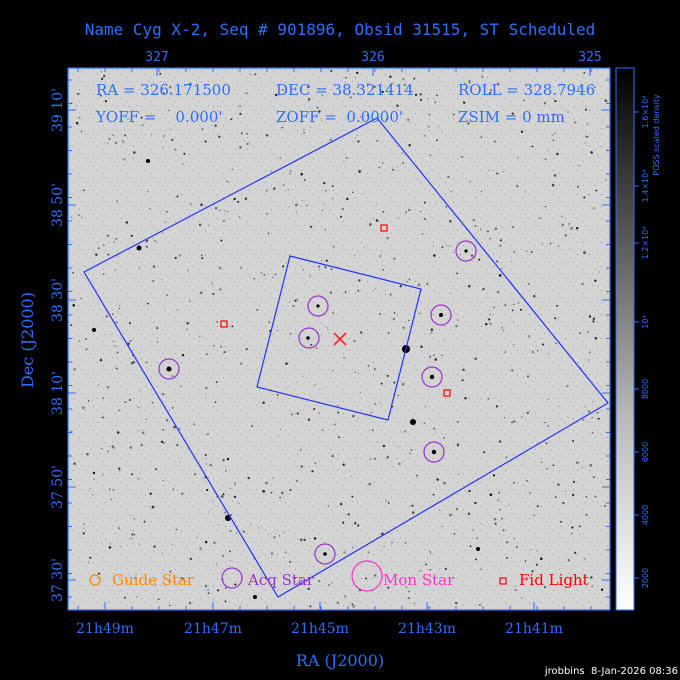 This screenshot has width=680, height=680. I want to click on dec-tick: 38 30', so click(58, 300).